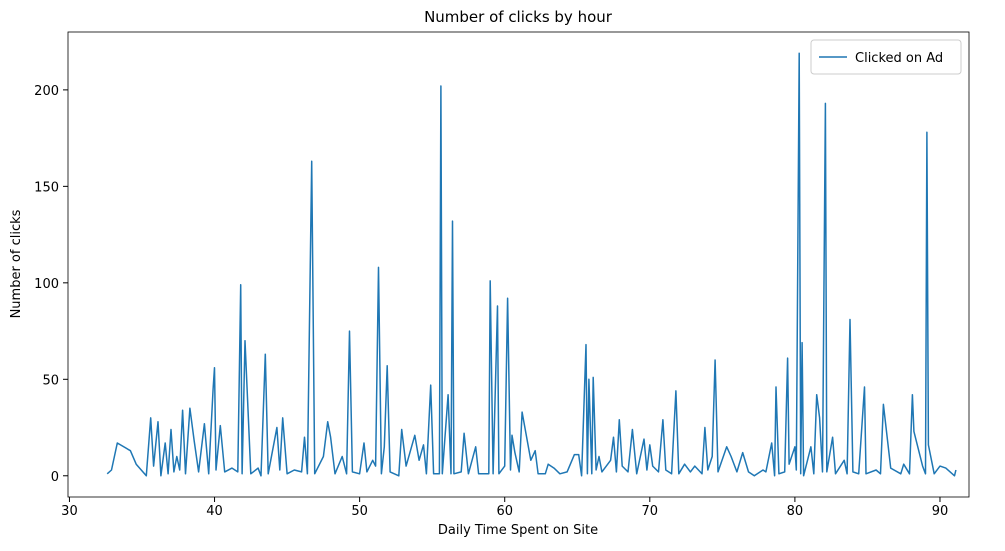  I want to click on y-axis-label: Number of clicks, so click(16, 263).